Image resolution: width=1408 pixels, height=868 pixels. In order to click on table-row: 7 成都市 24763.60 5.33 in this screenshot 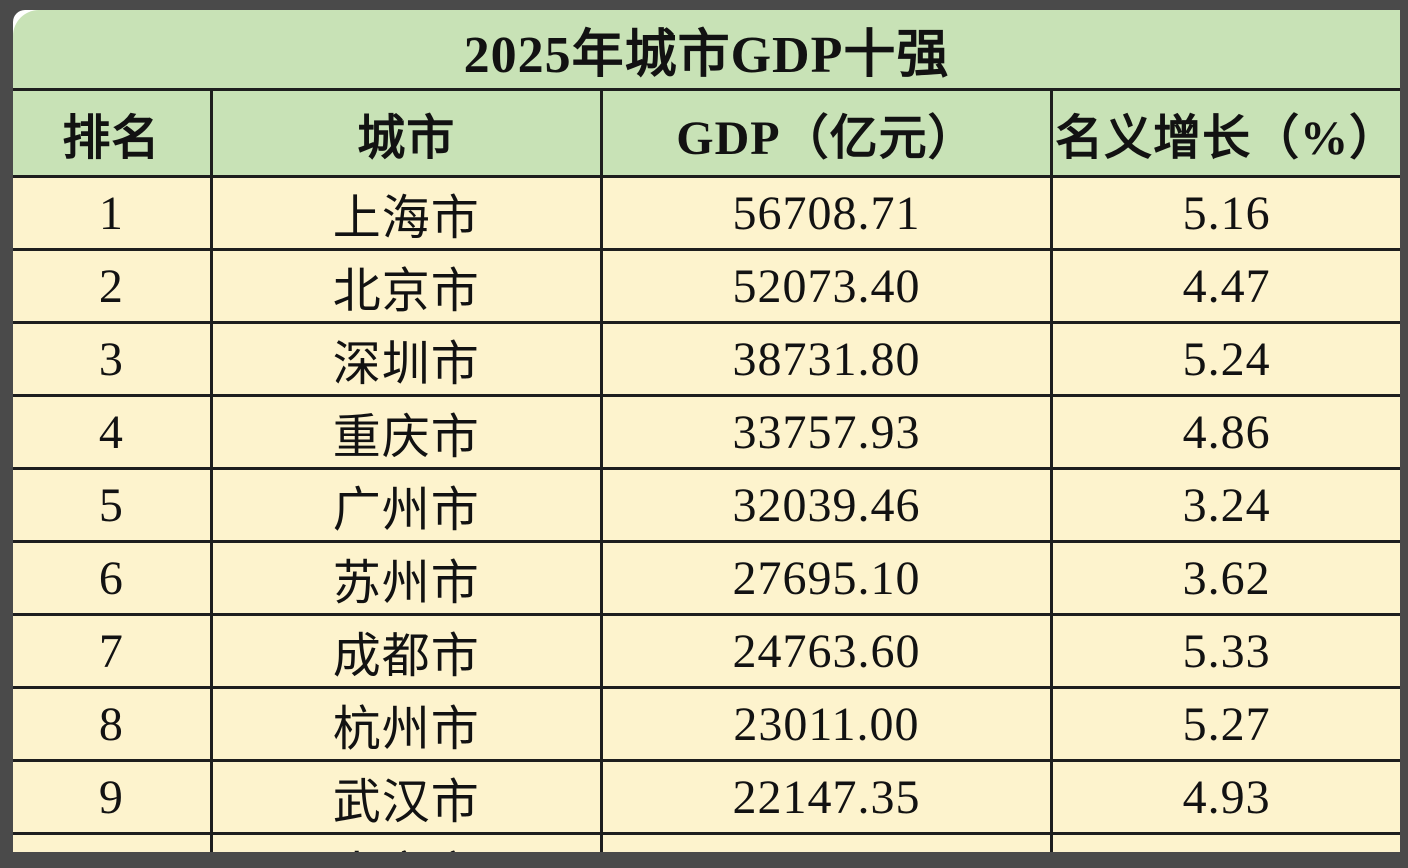, I will do `click(706, 651)`.